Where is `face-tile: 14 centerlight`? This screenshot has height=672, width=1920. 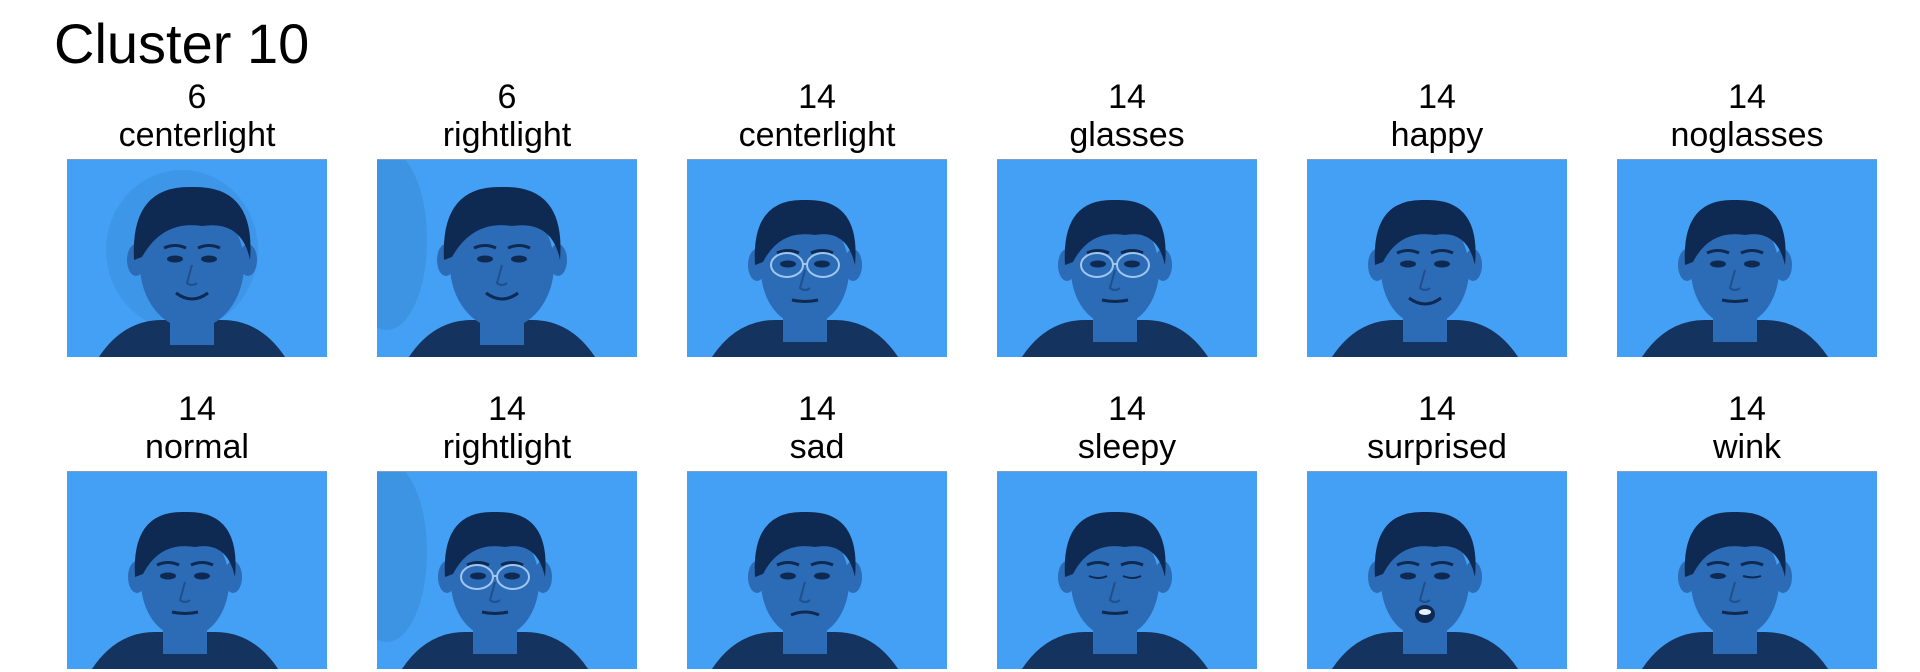
face-tile: 14 centerlight is located at coordinates (817, 218).